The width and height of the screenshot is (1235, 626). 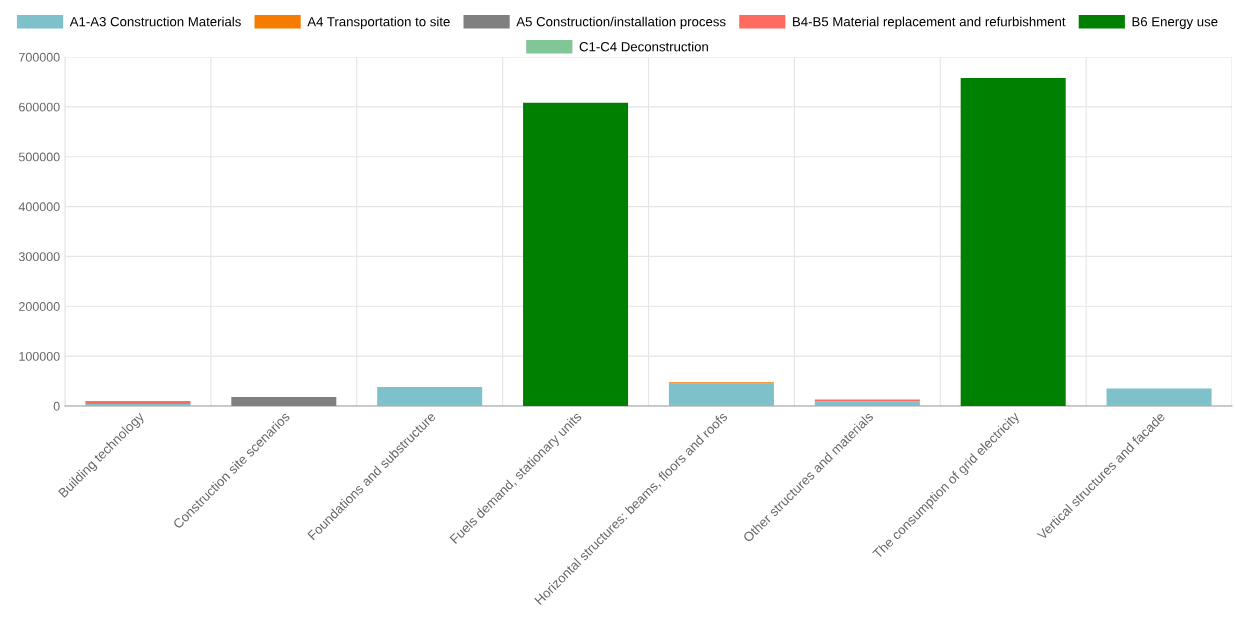 I want to click on y-tick-label: 400000, so click(x=39, y=207).